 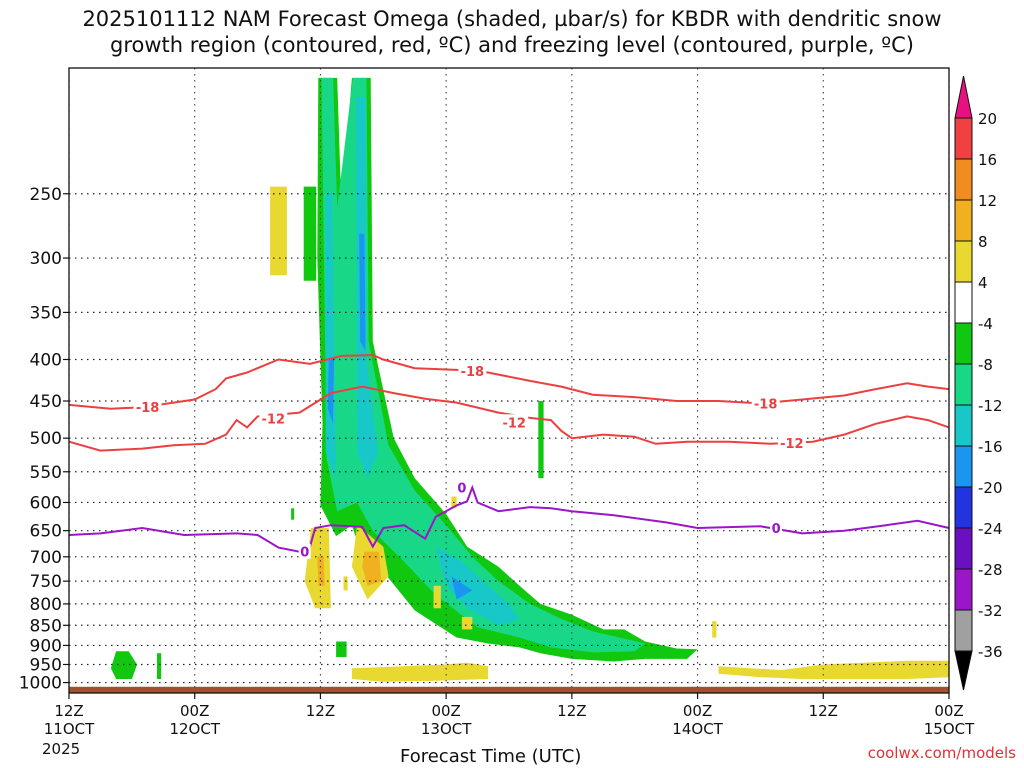 What do you see at coordinates (990, 652) in the screenshot?
I see `colorbar-label: -36` at bounding box center [990, 652].